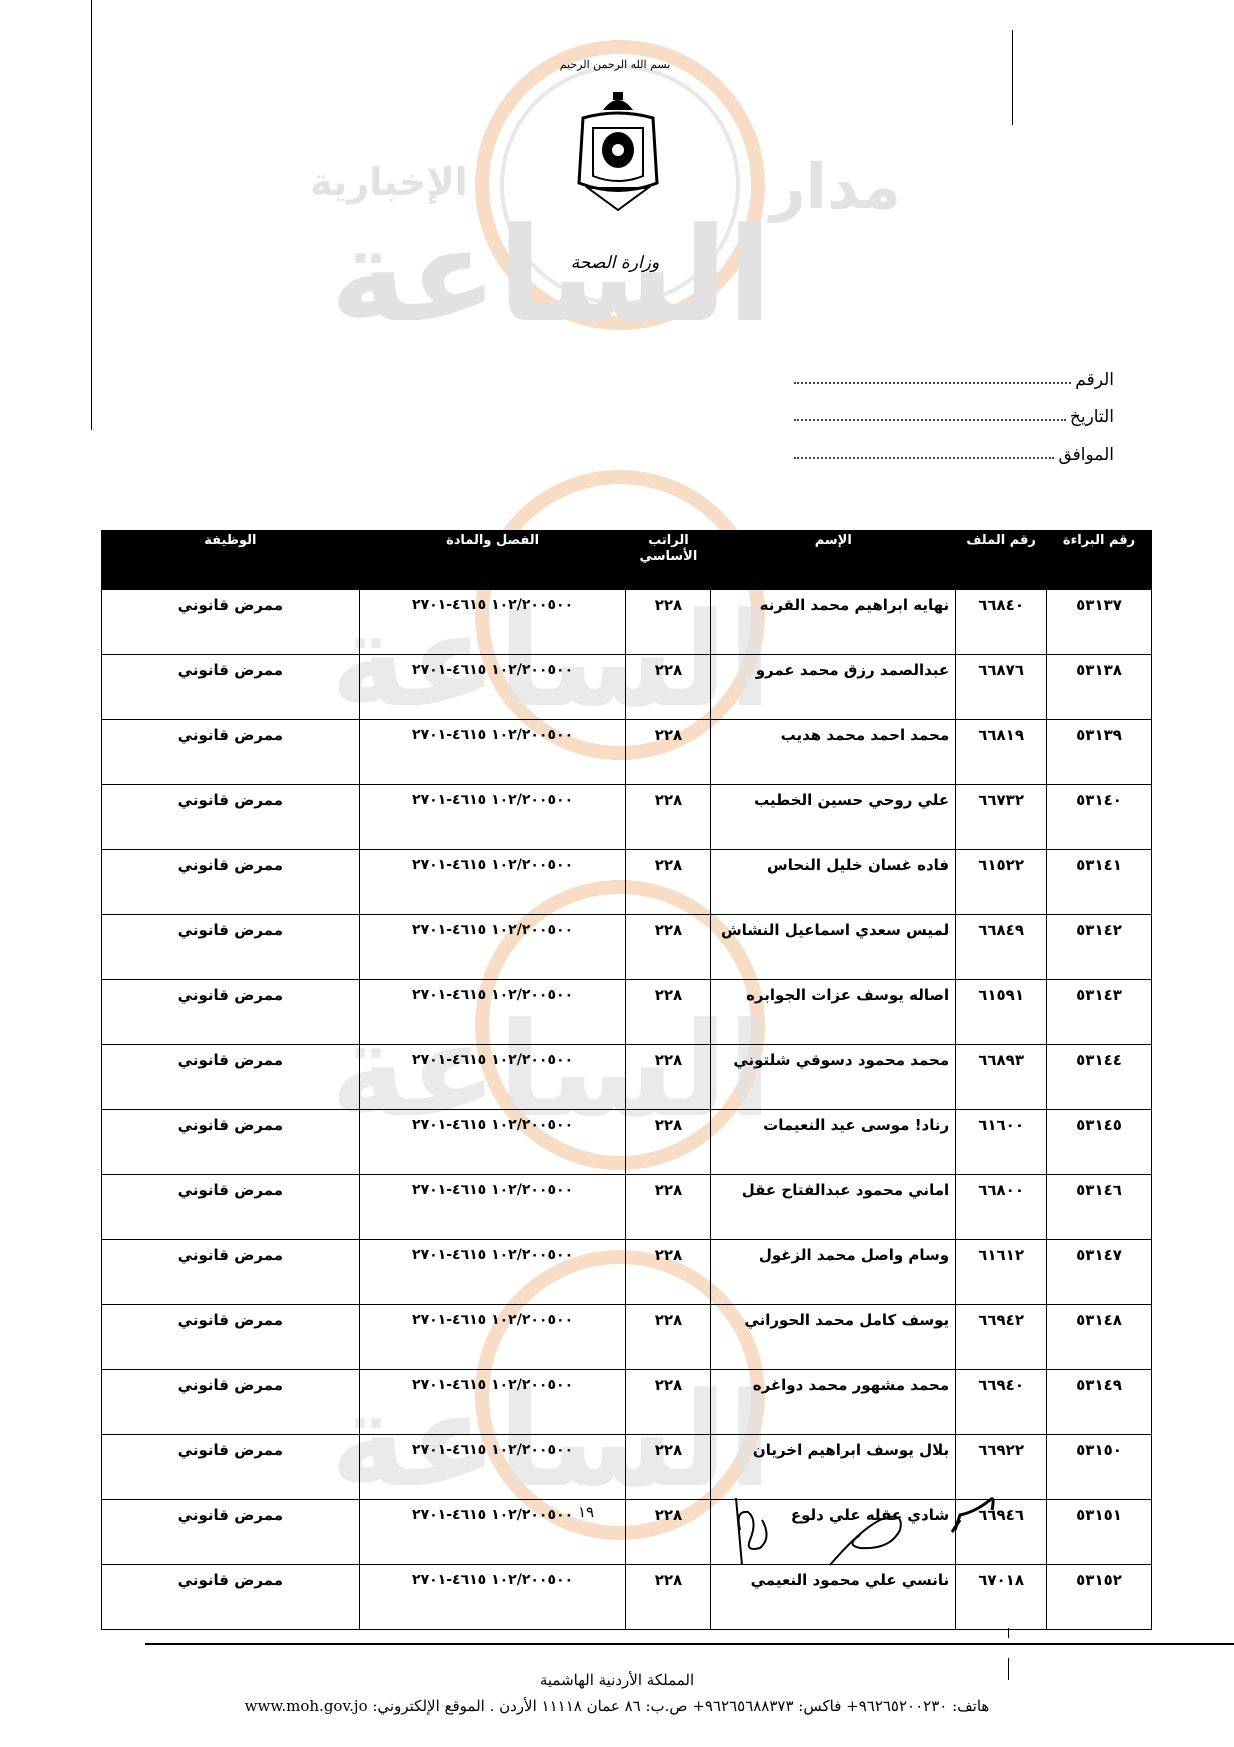 The image size is (1234, 1747). Describe the element at coordinates (1099, 1207) in the screenshot. I see `license-number-cell: ٥٣١٤٦` at that location.